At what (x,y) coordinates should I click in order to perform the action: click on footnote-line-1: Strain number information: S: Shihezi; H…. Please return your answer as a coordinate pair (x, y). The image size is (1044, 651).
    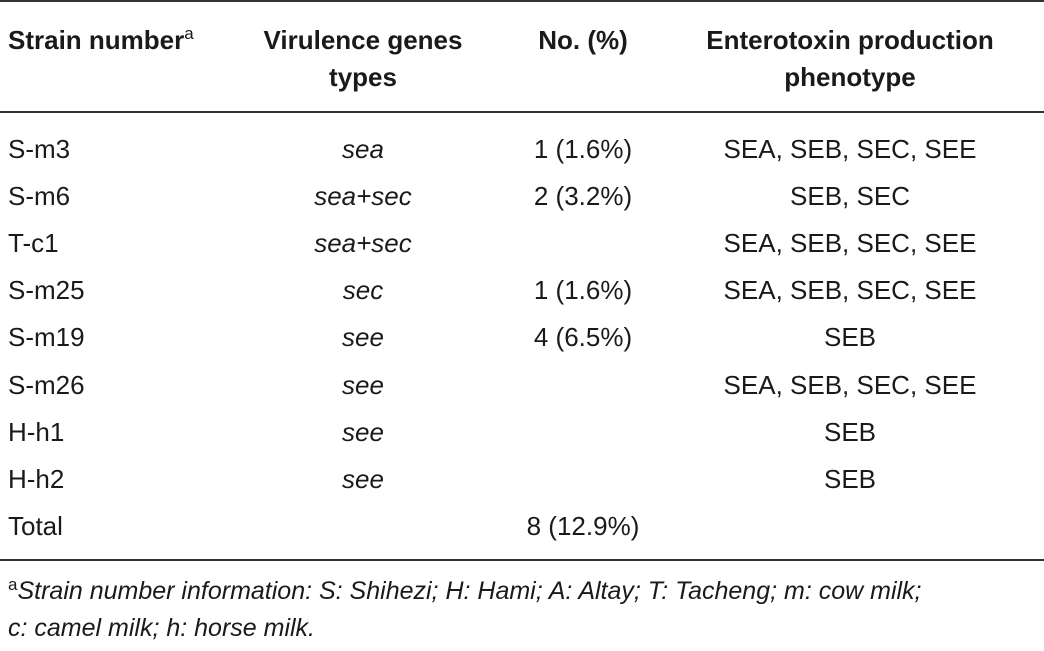
    Looking at the image, I should click on (469, 591).